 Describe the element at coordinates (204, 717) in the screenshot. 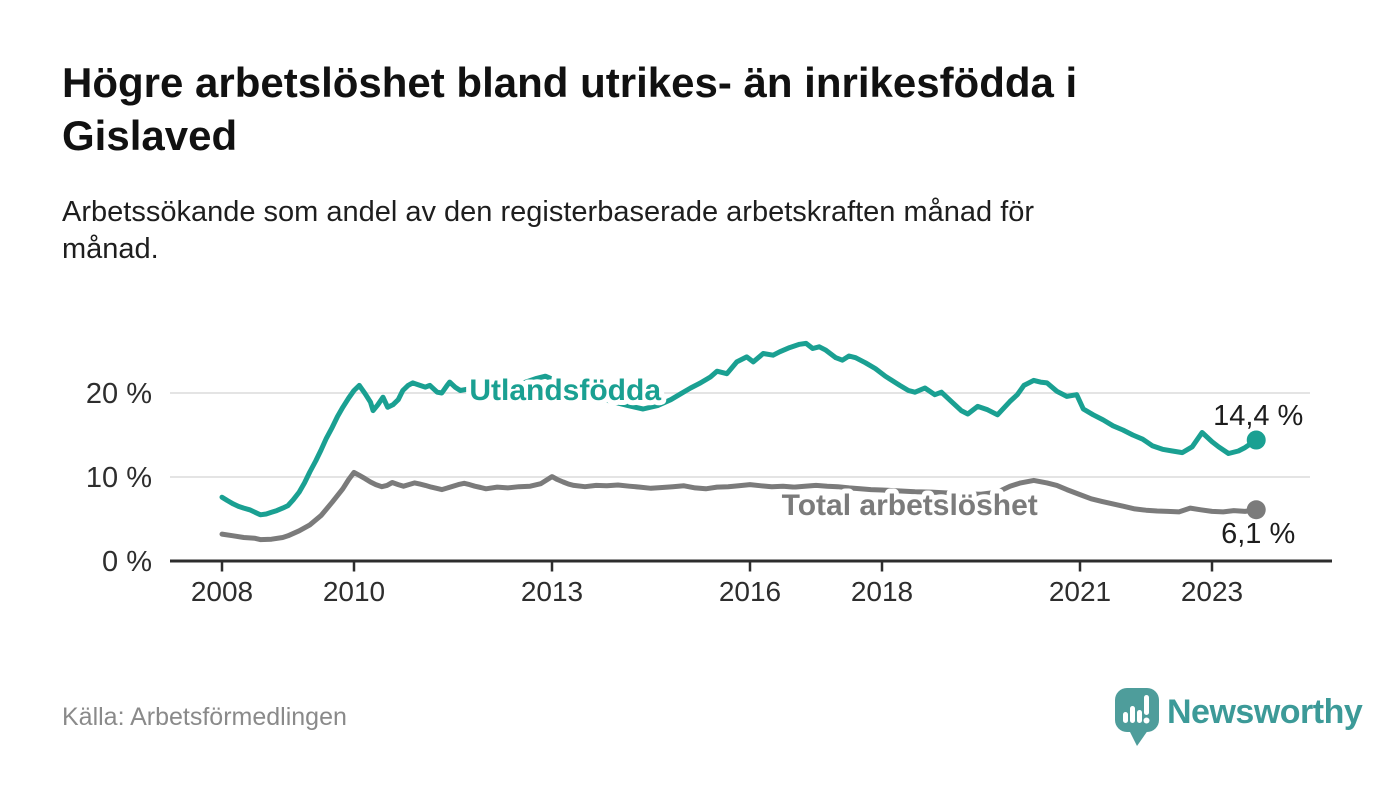

I see `source-note: Källa: Arbetsförmedlingen` at that location.